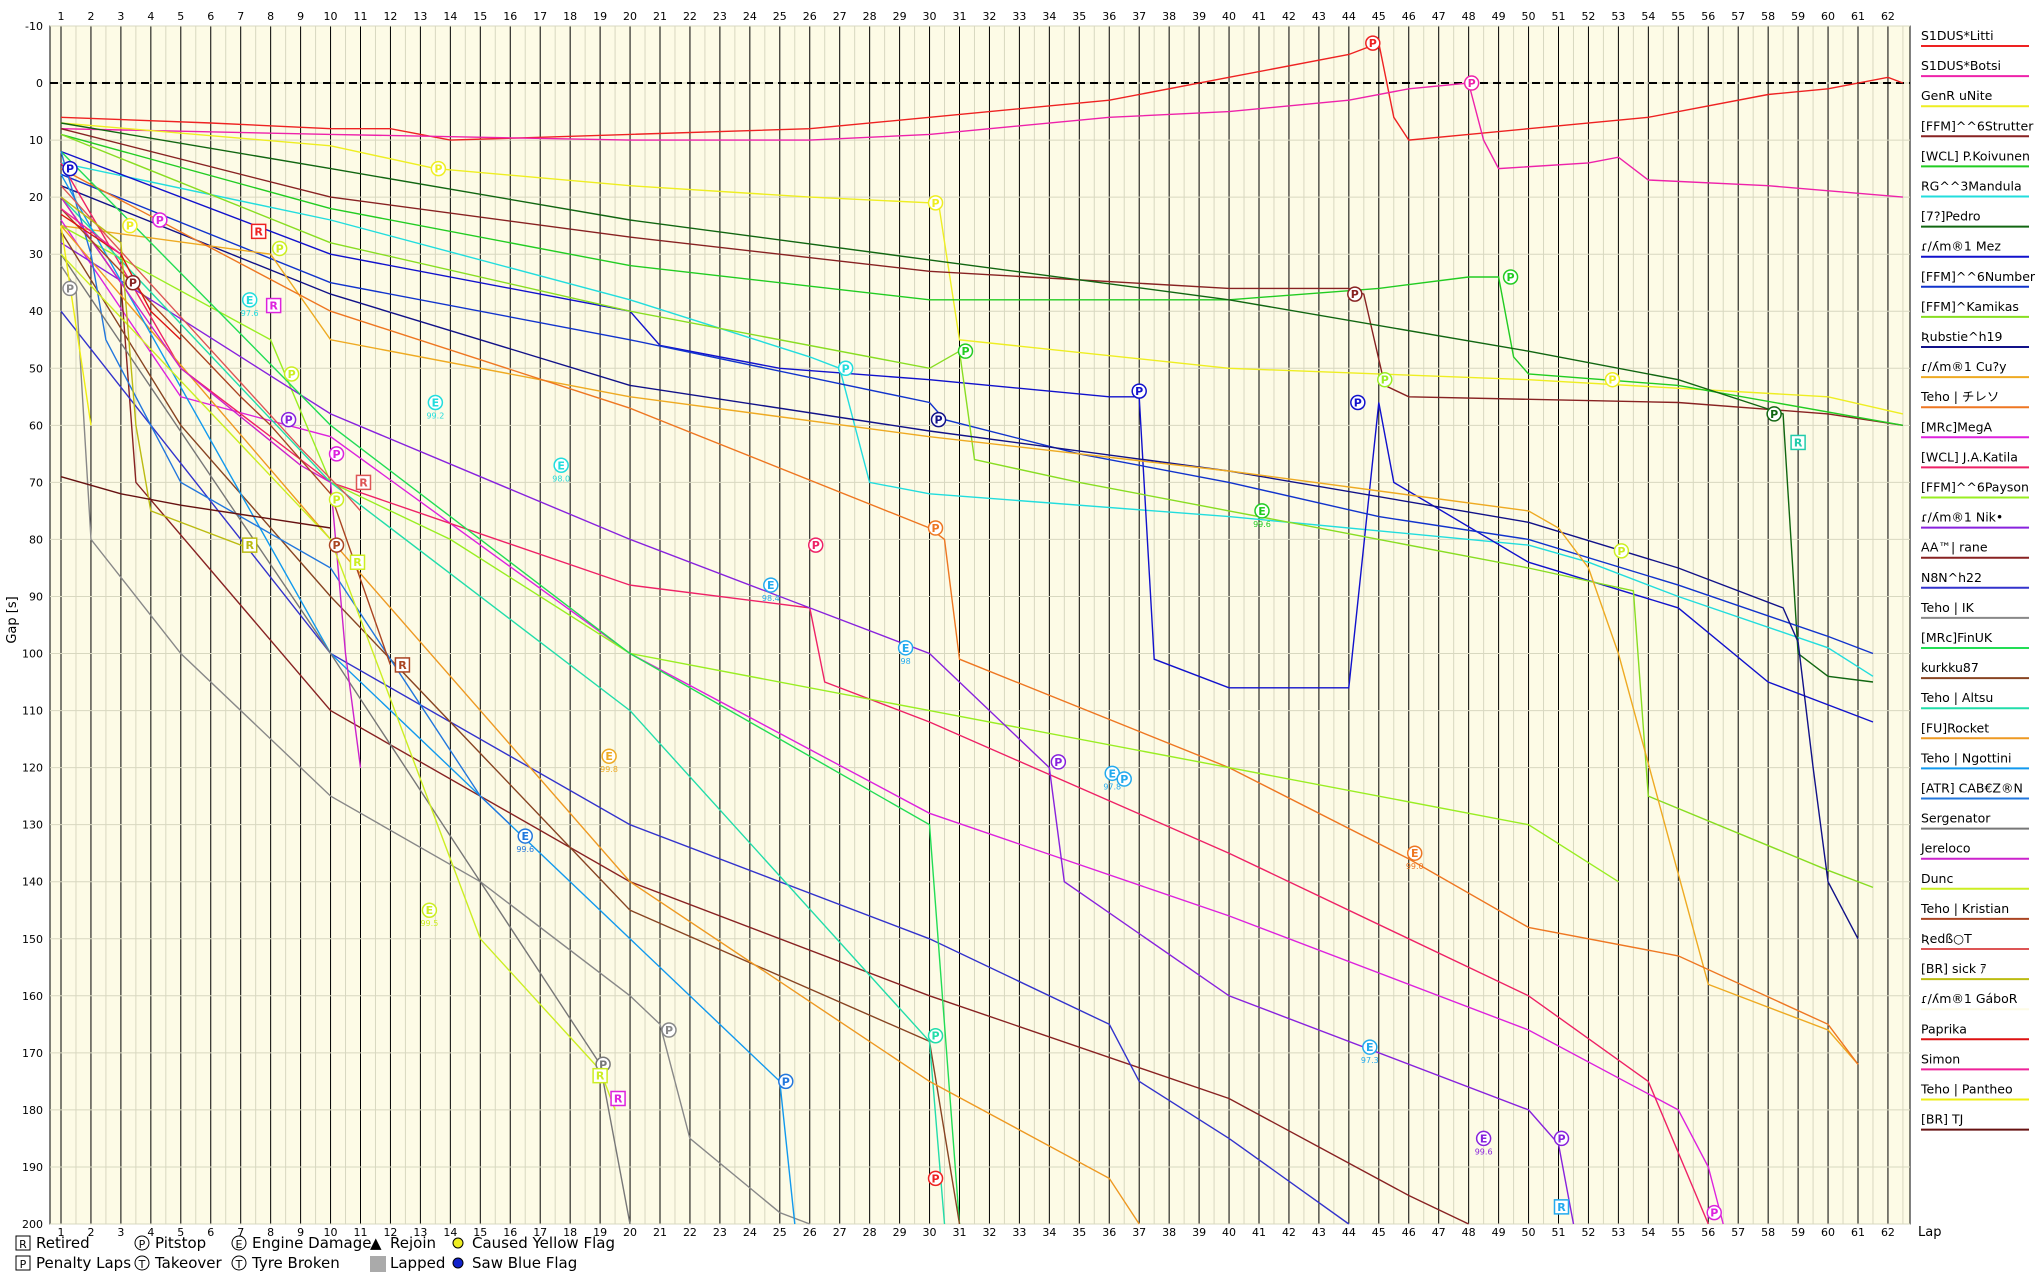 This screenshot has height=1278, width=2037. I want to click on x-tick-label: 35, so click(1079, 1232).